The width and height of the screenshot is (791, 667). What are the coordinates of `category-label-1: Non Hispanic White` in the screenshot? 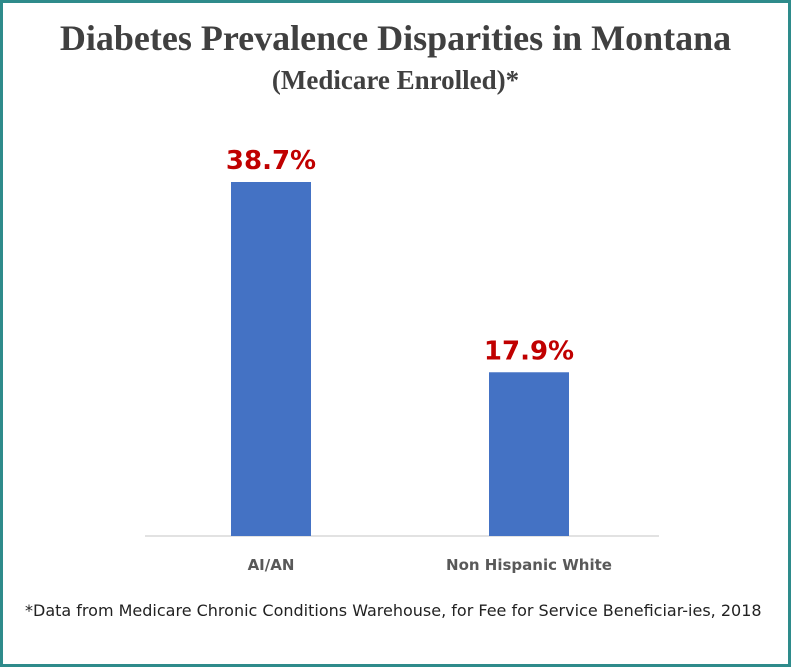 It's located at (529, 565).